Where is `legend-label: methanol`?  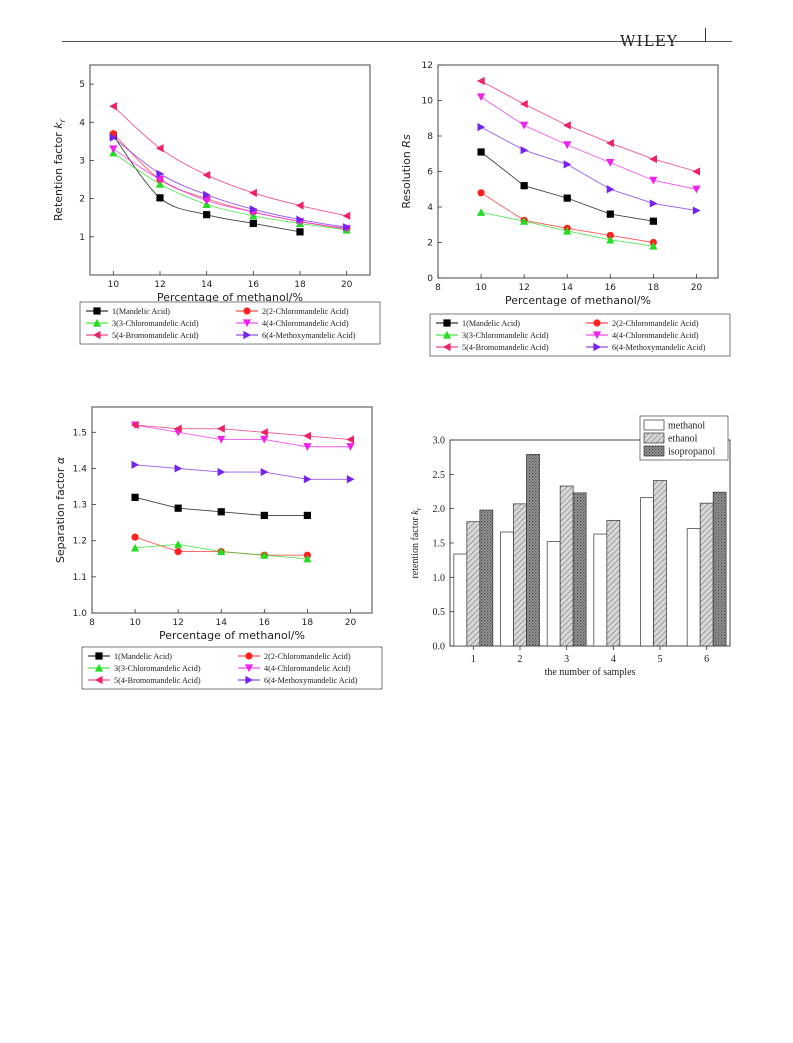 legend-label: methanol is located at coordinates (686, 426).